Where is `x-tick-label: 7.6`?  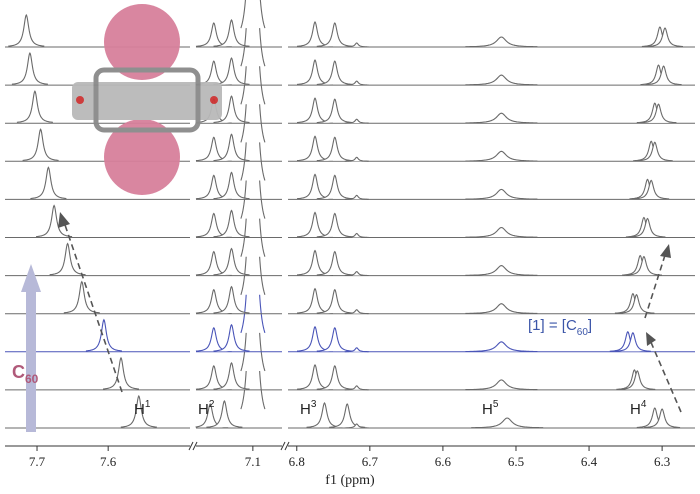 x-tick-label: 7.6 is located at coordinates (108, 461).